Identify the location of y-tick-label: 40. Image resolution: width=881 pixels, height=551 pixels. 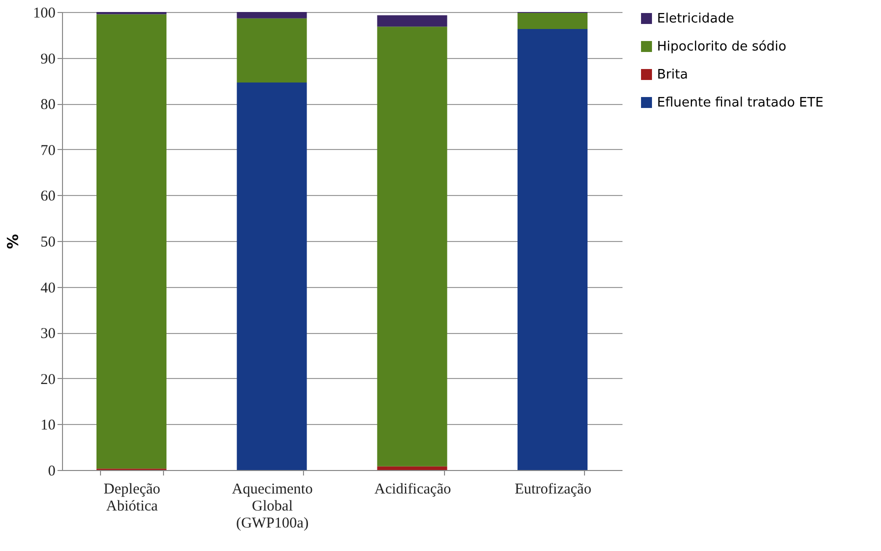
(48, 288).